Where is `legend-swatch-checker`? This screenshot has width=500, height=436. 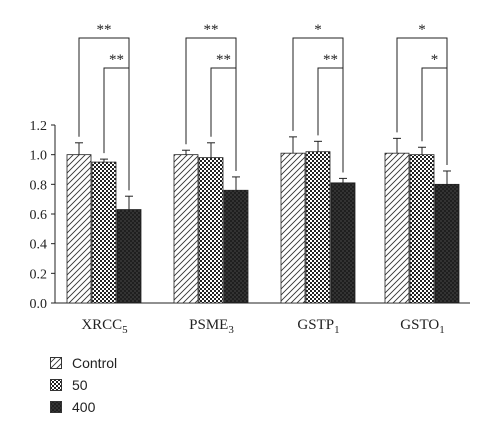
legend-swatch-checker is located at coordinates (56, 385).